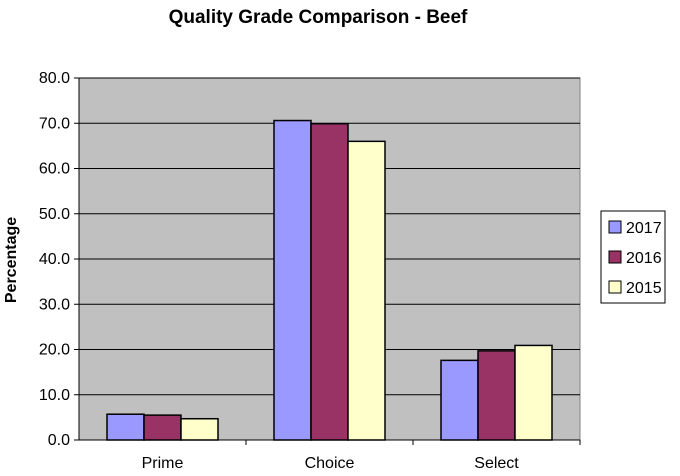 This screenshot has height=476, width=680. Describe the element at coordinates (54, 395) in the screenshot. I see `y-tick-label: 10.0` at that location.